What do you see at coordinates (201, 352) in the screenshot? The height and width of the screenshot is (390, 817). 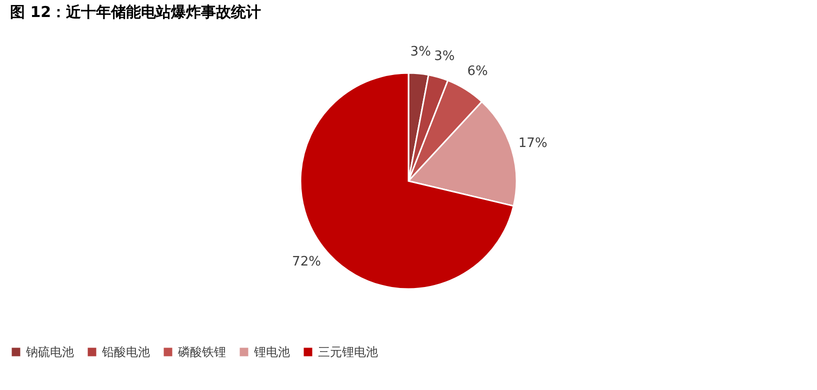 I see `legend-label: 磷酸铁锂` at bounding box center [201, 352].